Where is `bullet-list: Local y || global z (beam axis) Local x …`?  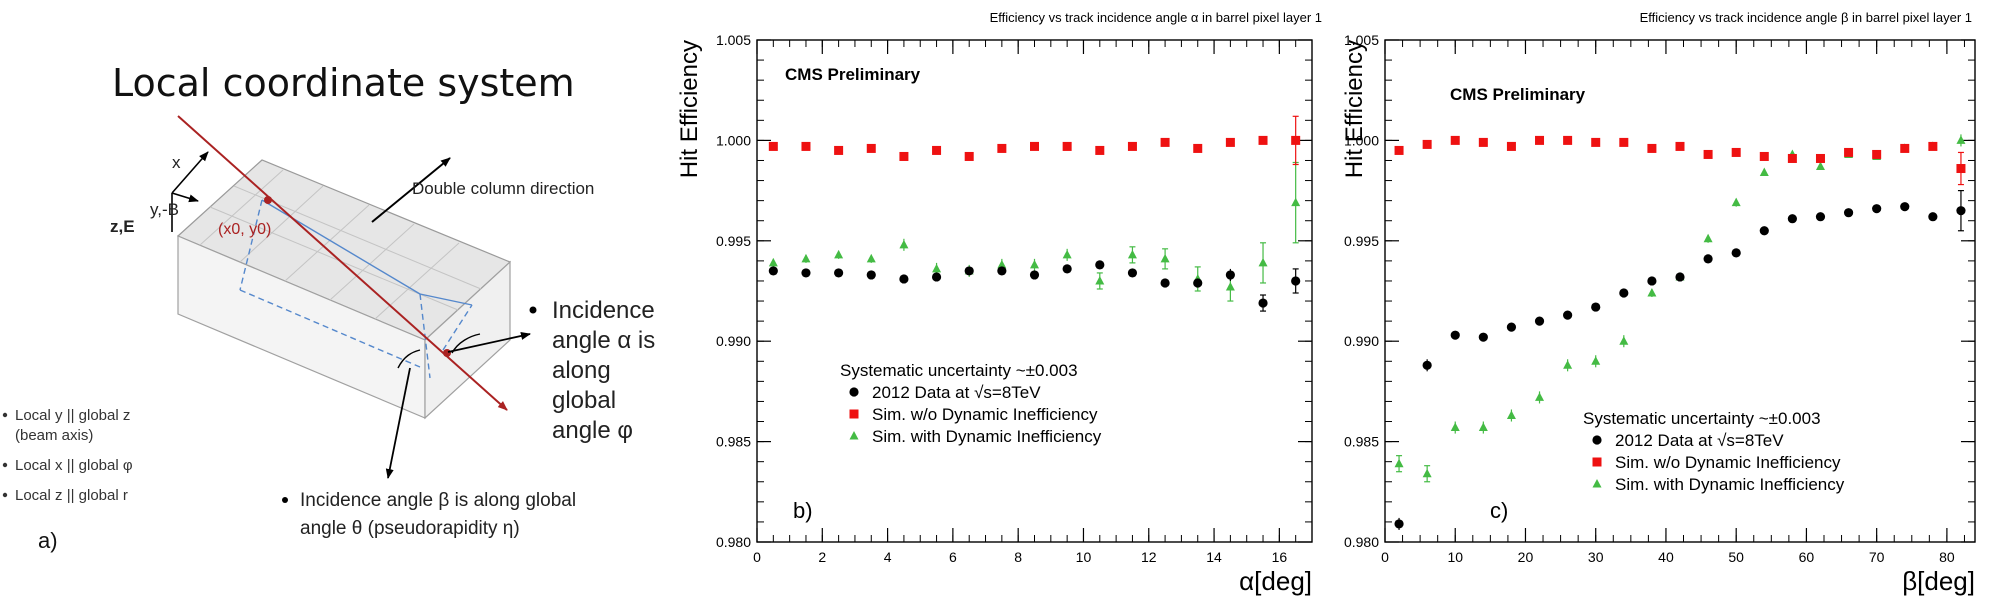 bullet-list: Local y || global z (beam axis) Local x … is located at coordinates (67, 455).